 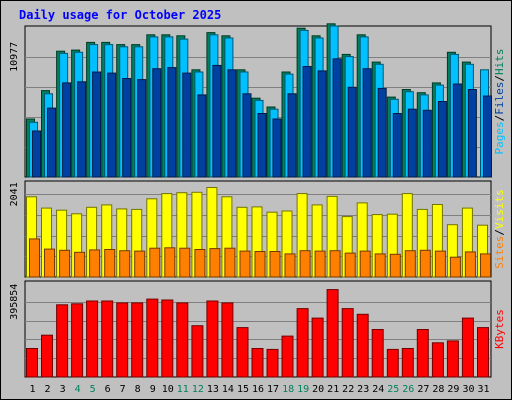 I want to click on panel-side-labels: Sites/Visits, so click(x=499, y=229).